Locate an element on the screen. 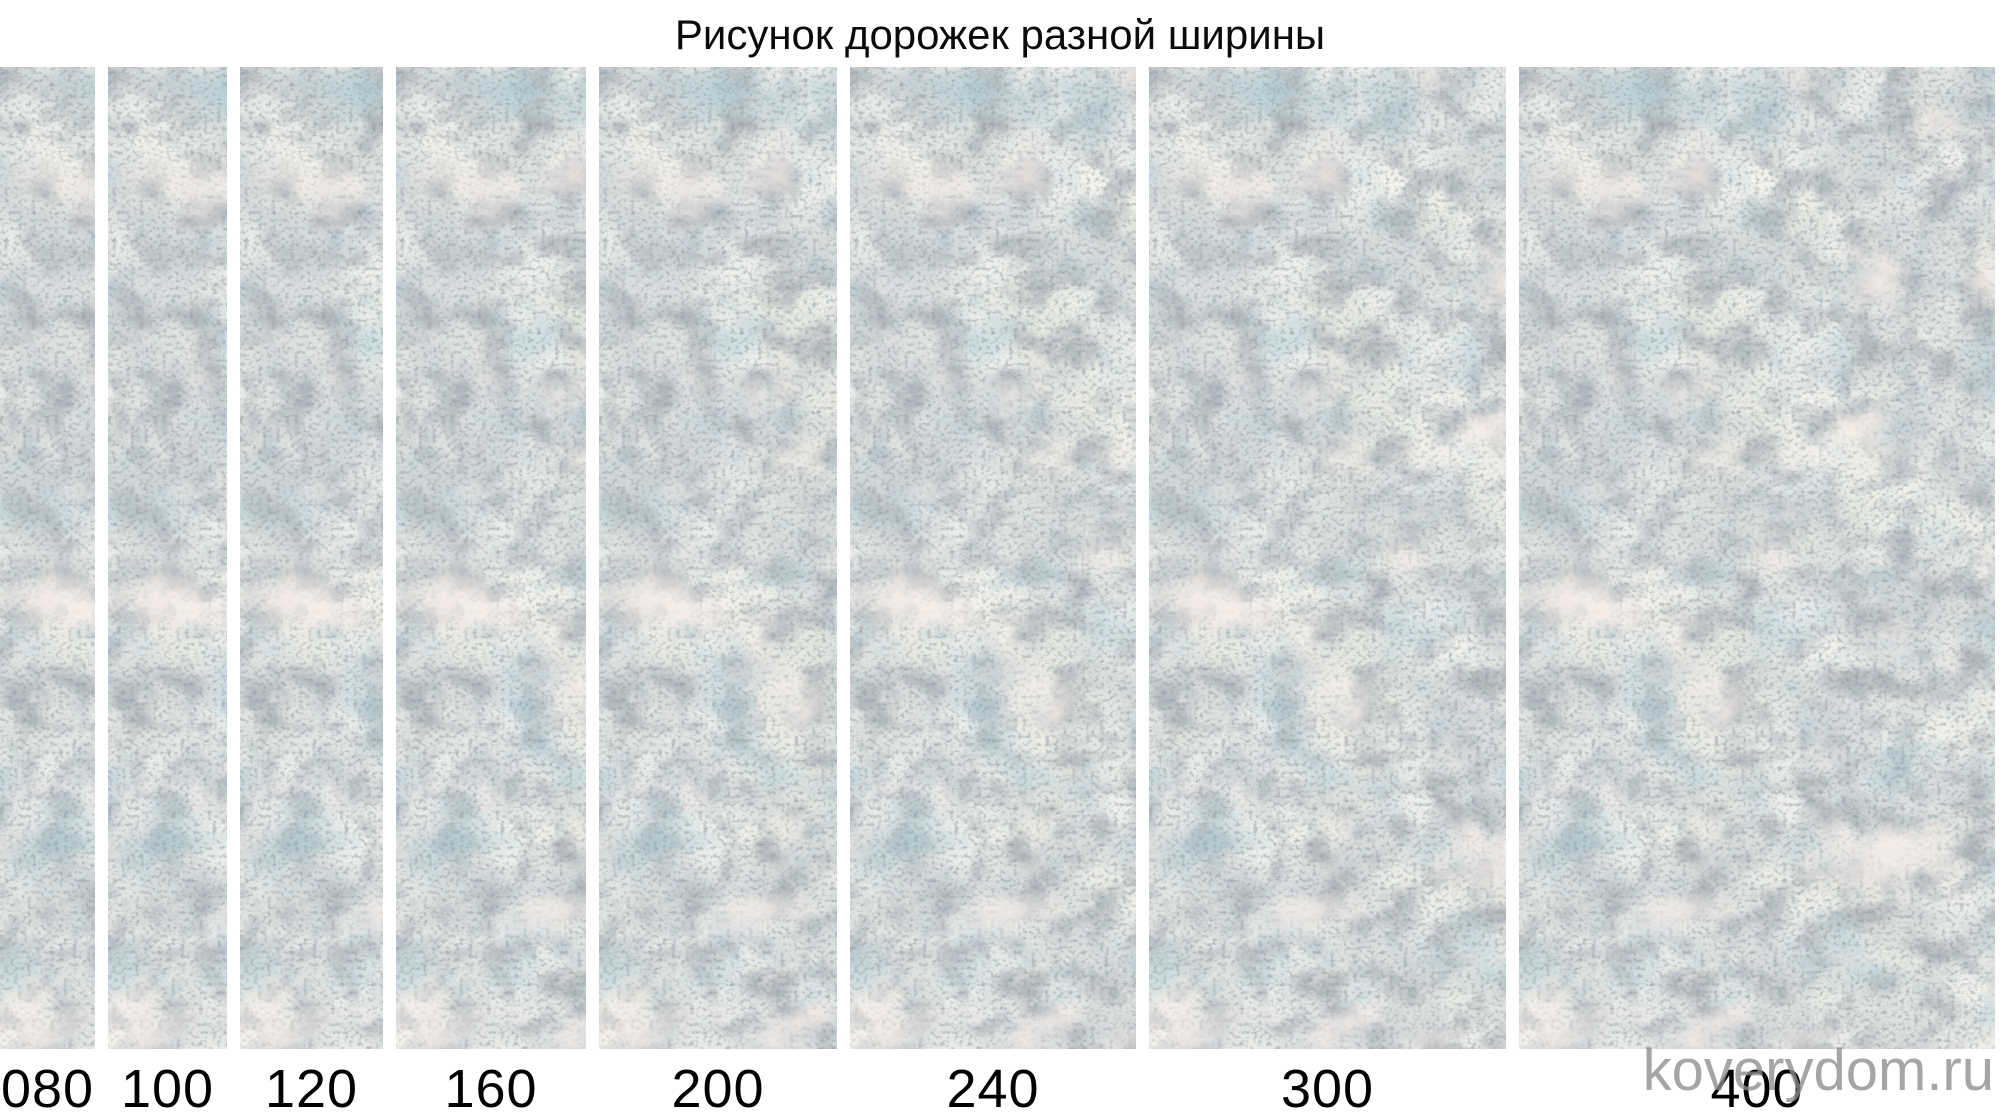 The image size is (2000, 1116). runner-strip: 200 is located at coordinates (718, 591).